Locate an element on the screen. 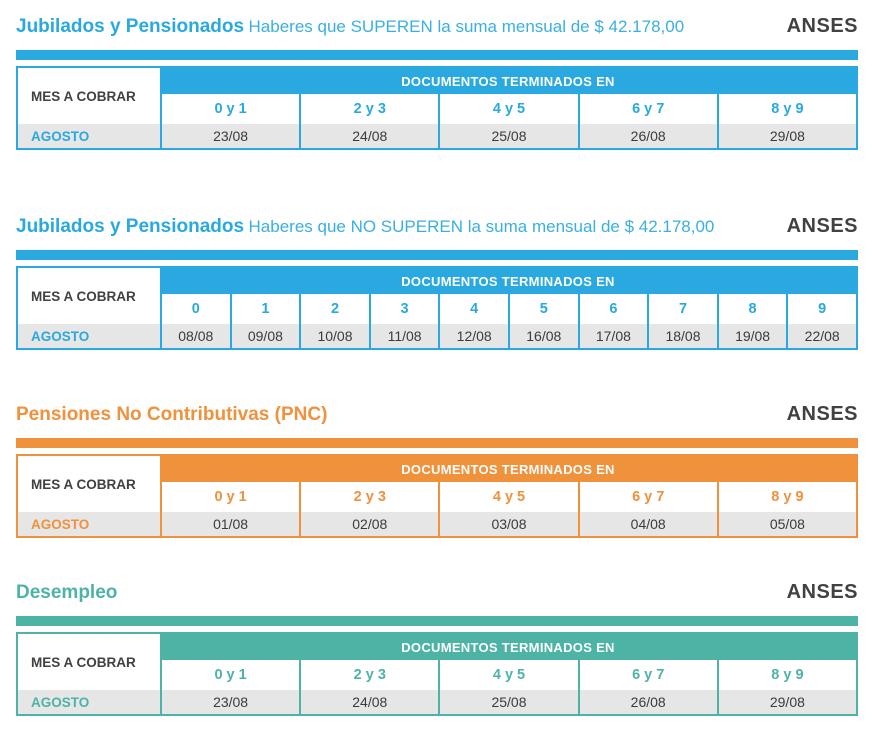  section-title-text: Pensiones No Contributivas (PNC) is located at coordinates (172, 414).